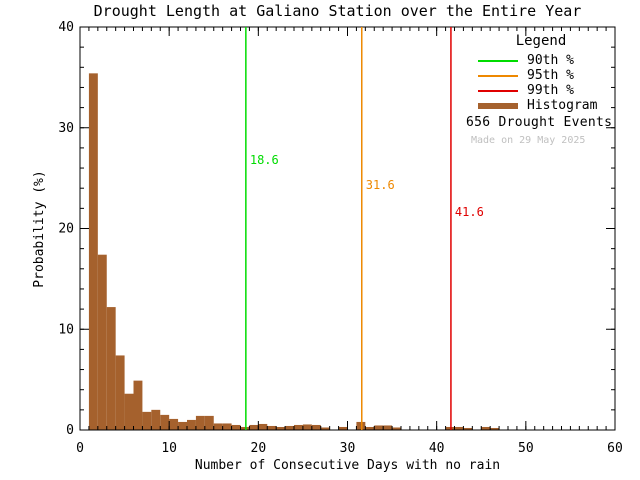 The width and height of the screenshot is (640, 480). What do you see at coordinates (70, 430) in the screenshot?
I see `y-tick-label: 0` at bounding box center [70, 430].